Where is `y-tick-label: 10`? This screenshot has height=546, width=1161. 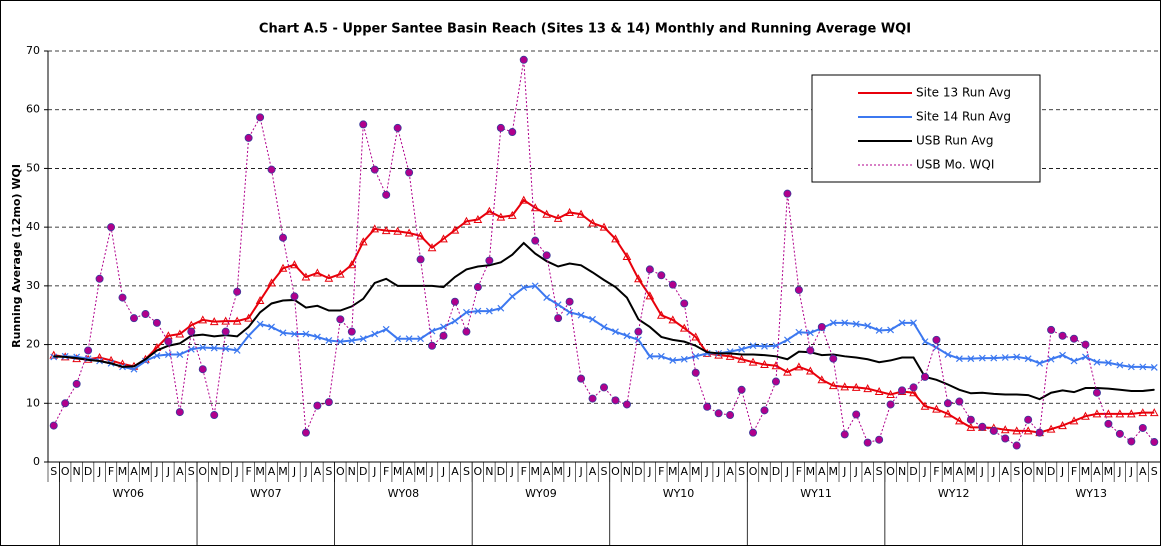
y-tick-label: 10 is located at coordinates (33, 402).